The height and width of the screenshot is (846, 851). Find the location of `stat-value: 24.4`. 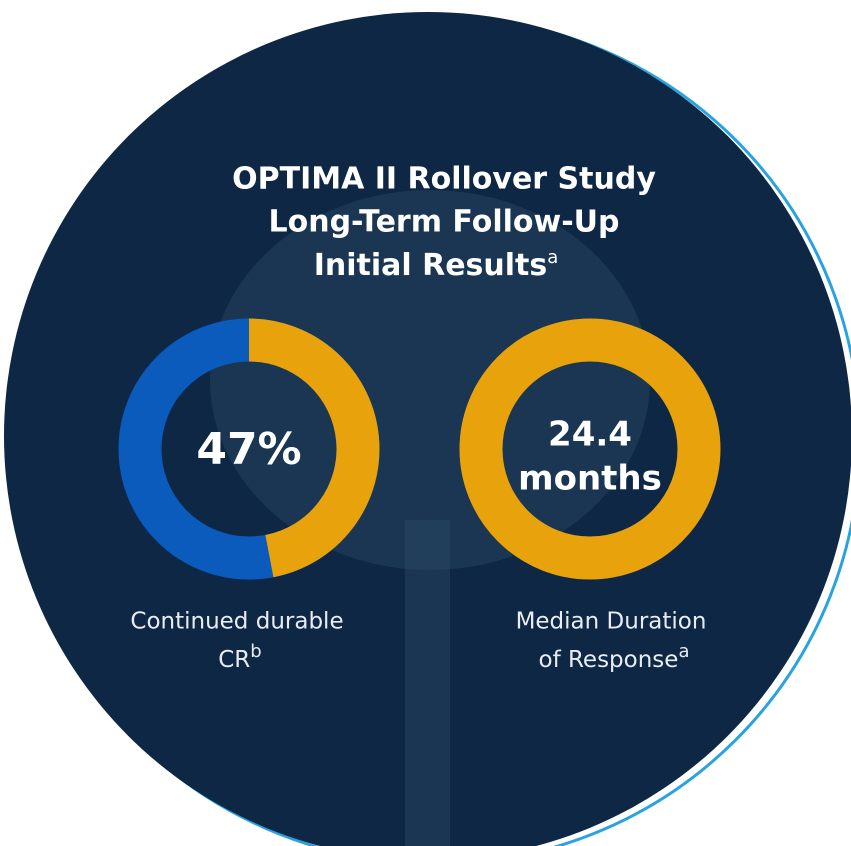

stat-value: 24.4 is located at coordinates (590, 435).